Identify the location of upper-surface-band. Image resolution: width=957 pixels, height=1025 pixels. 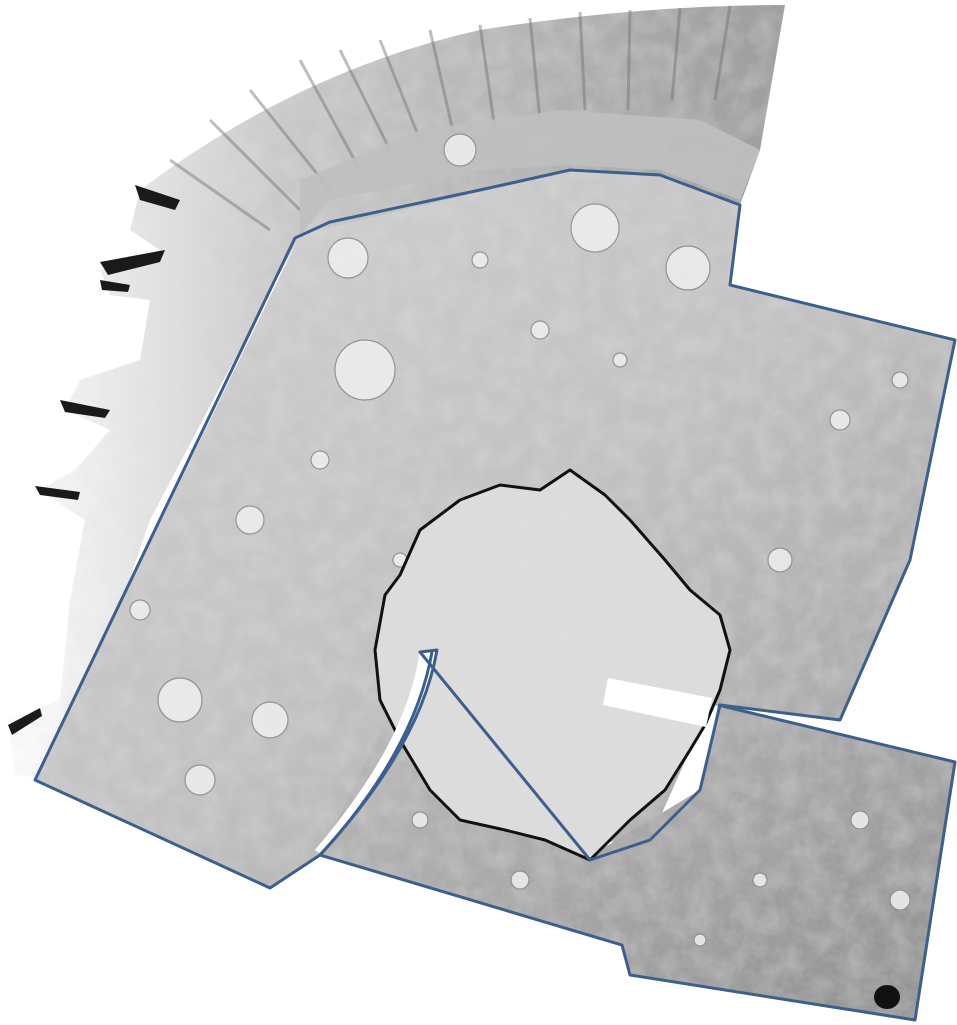
(530, 172).